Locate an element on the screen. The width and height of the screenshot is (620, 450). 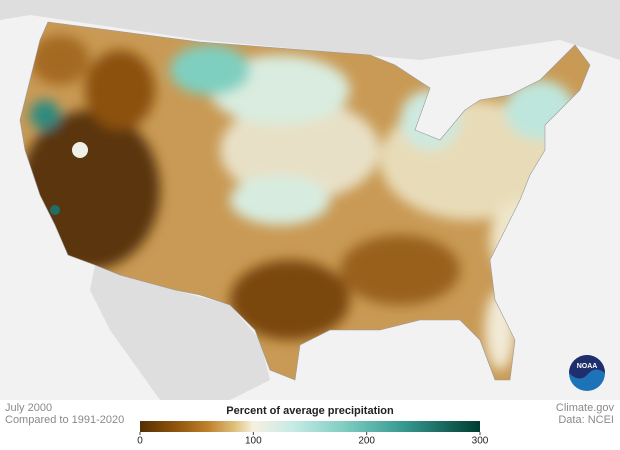
date: July 2000 is located at coordinates (28, 408).